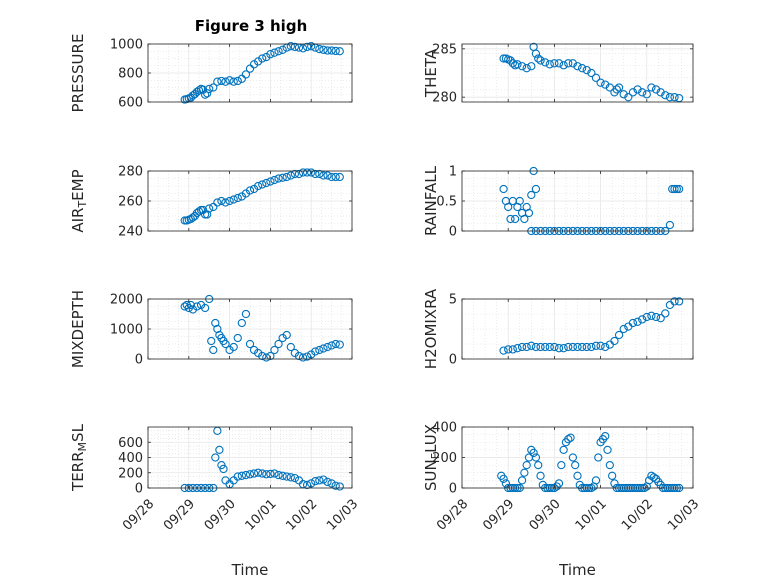 The height and width of the screenshot is (583, 778). I want to click on y-axis-label-part: LUX, so click(431, 438).